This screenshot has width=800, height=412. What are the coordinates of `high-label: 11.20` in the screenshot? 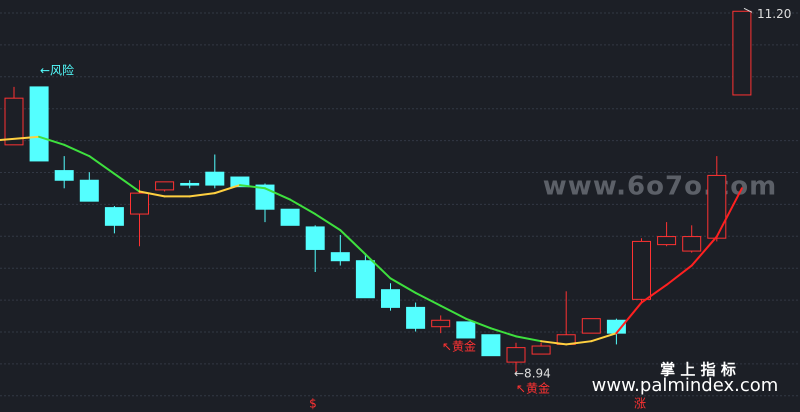 It's located at (774, 14).